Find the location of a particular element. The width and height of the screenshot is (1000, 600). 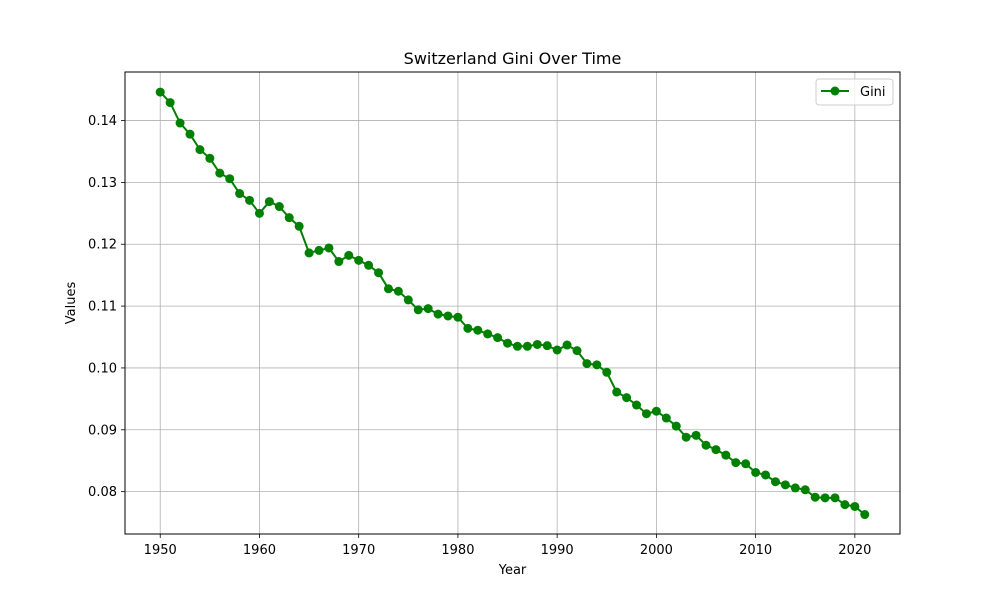

x-tick-label: 1980 is located at coordinates (457, 550).